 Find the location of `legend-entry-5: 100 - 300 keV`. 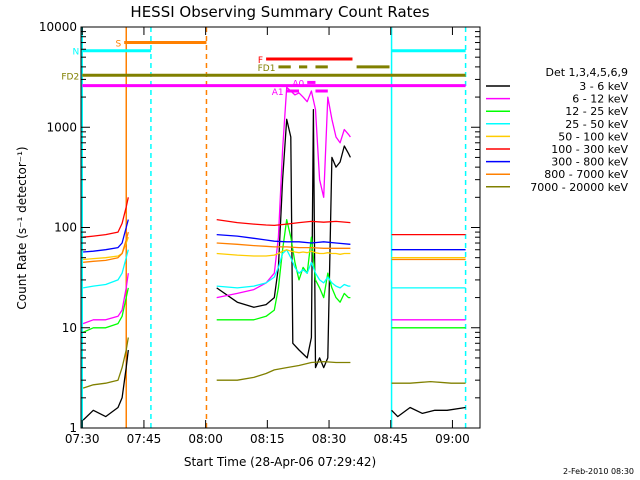

legend-entry-5: 100 - 300 keV is located at coordinates (589, 149).